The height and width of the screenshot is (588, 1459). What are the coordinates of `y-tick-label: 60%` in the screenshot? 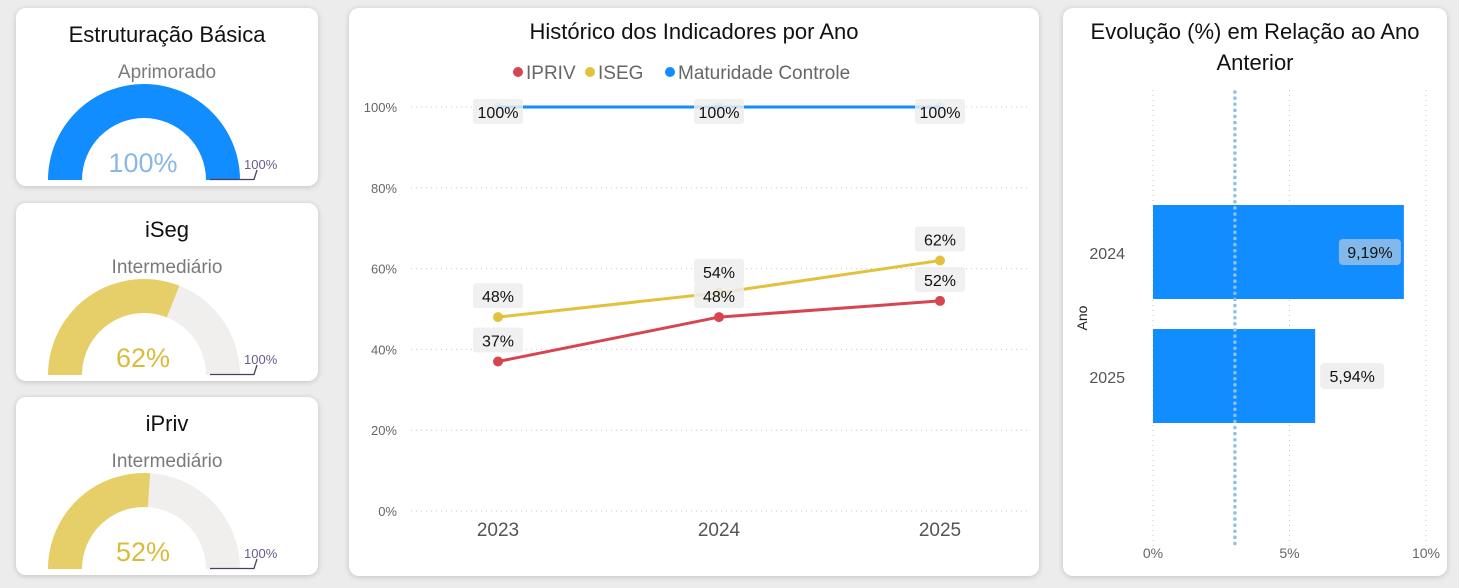 It's located at (384, 269).